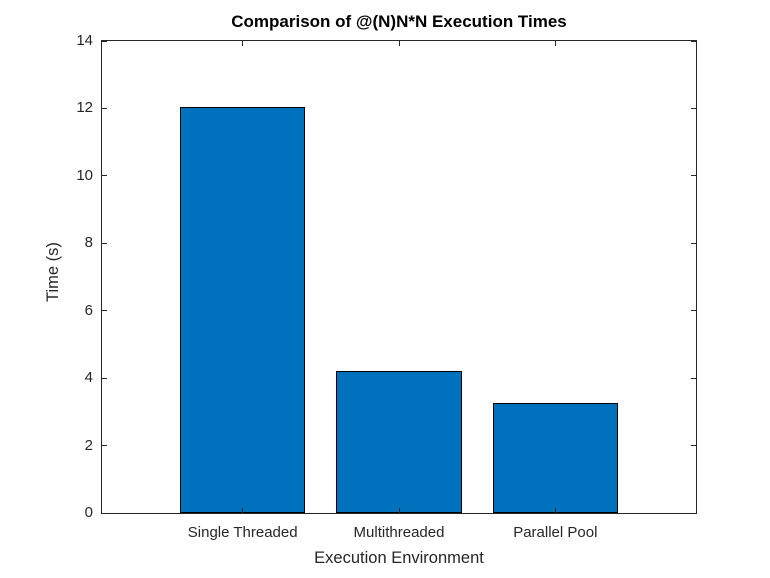 This screenshot has height=578, width=770. I want to click on y-tick-label-10: 10, so click(84, 175).